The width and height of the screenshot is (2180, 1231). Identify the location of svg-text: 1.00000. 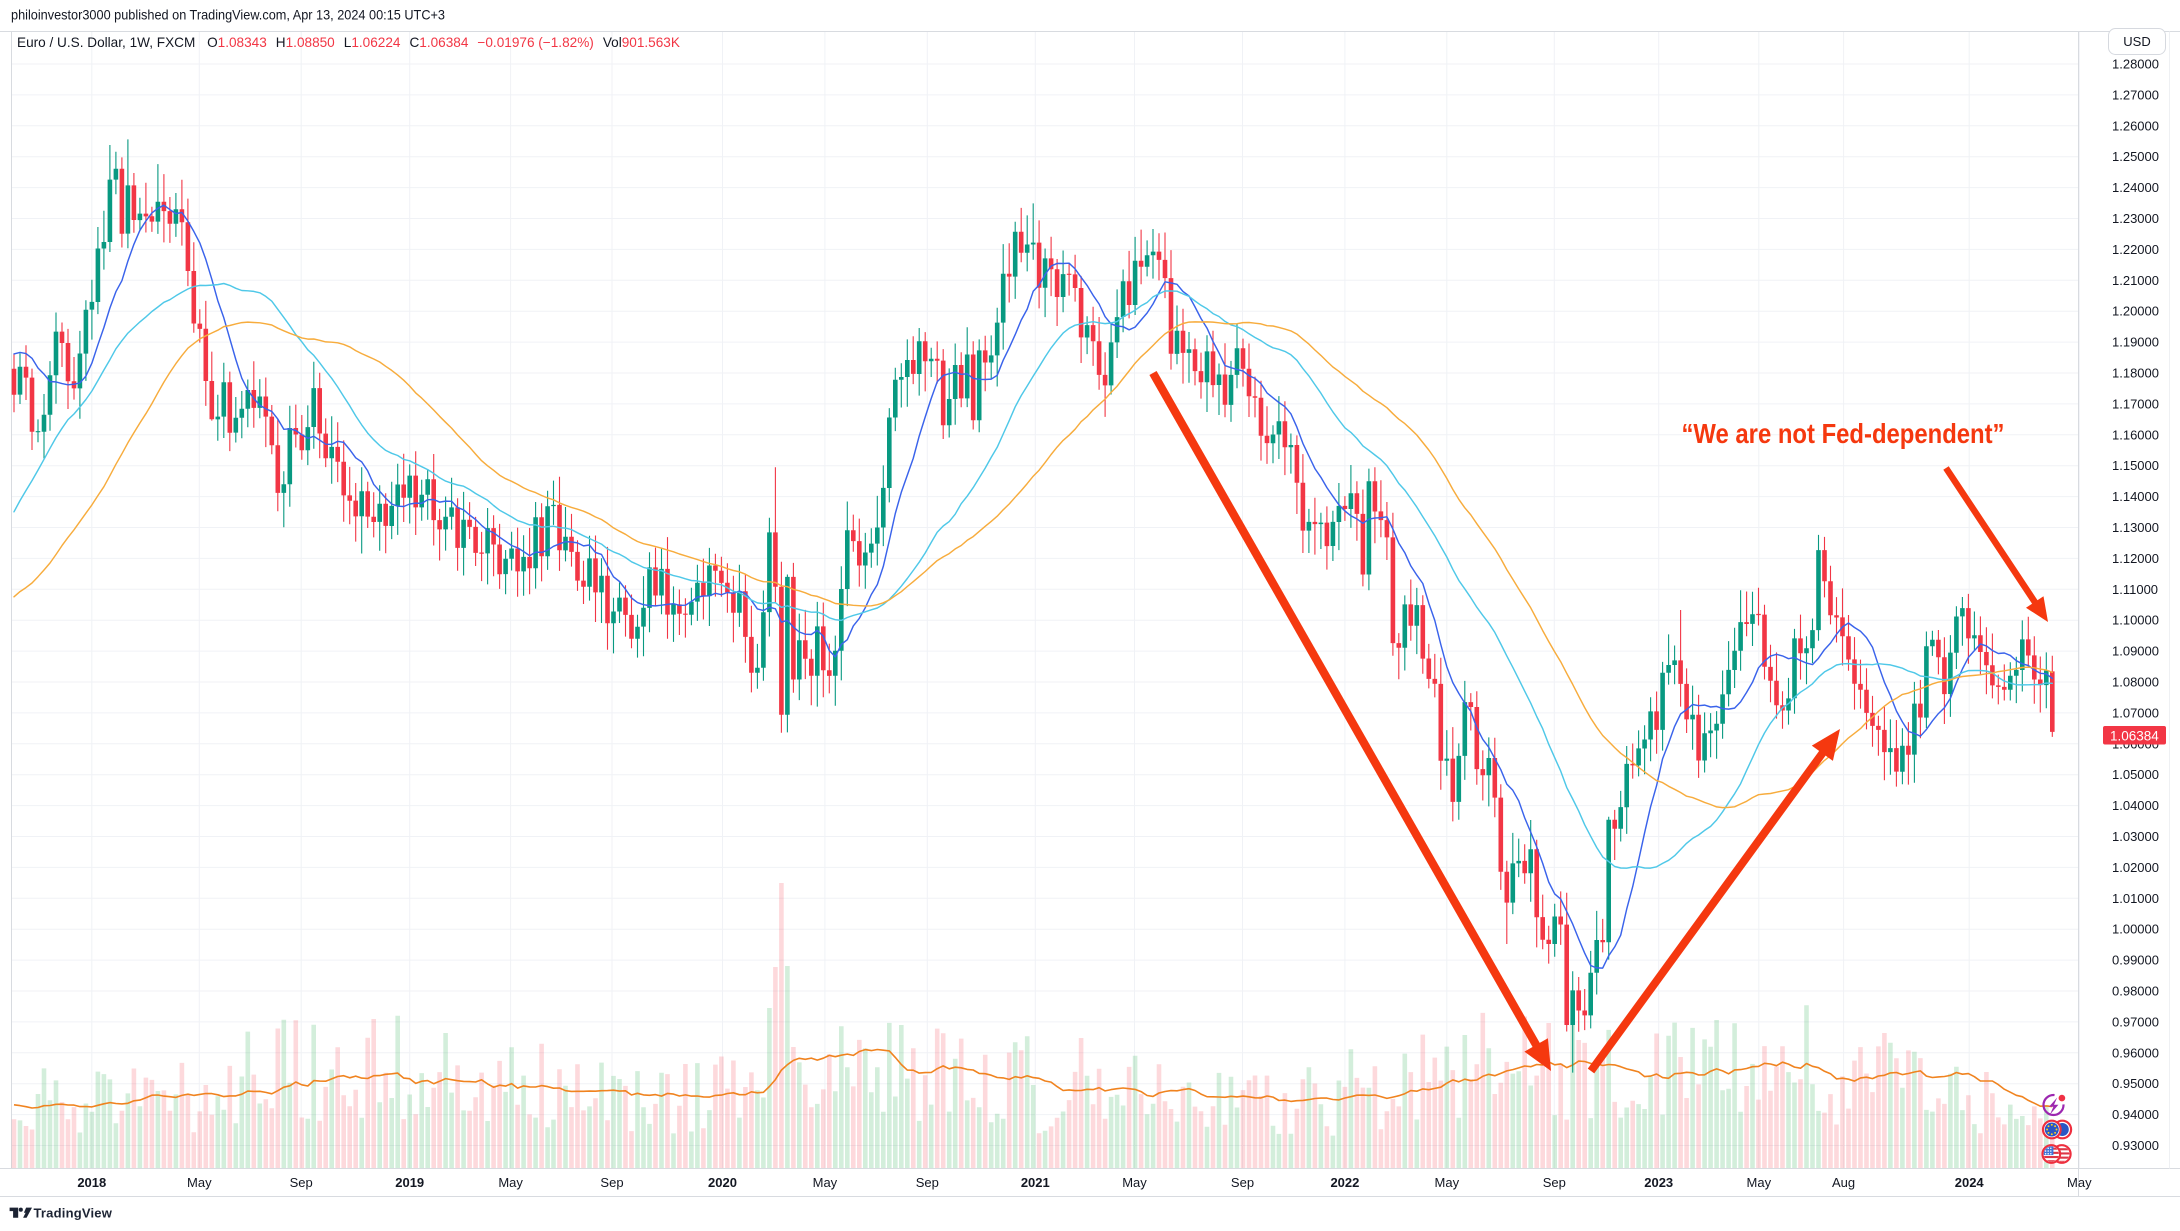
(2135, 929).